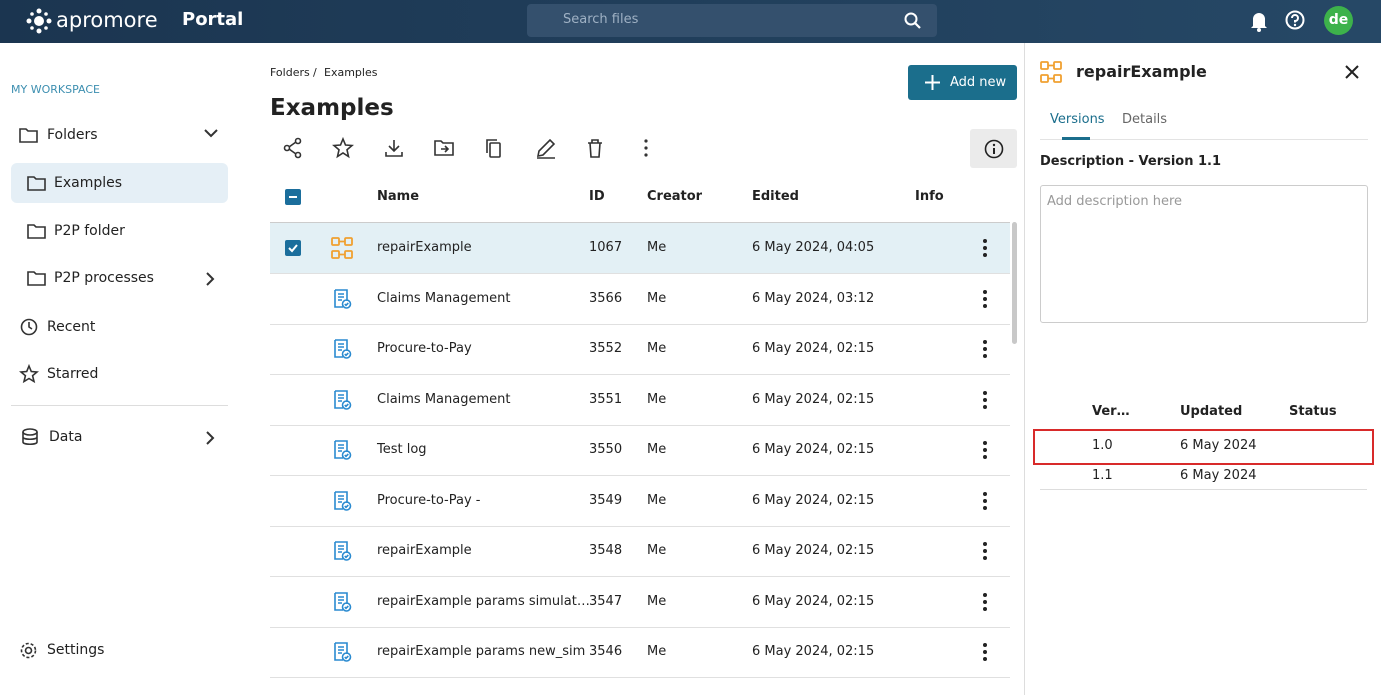 Image resolution: width=1381 pixels, height=695 pixels. I want to click on avatar: de, so click(1338, 20).